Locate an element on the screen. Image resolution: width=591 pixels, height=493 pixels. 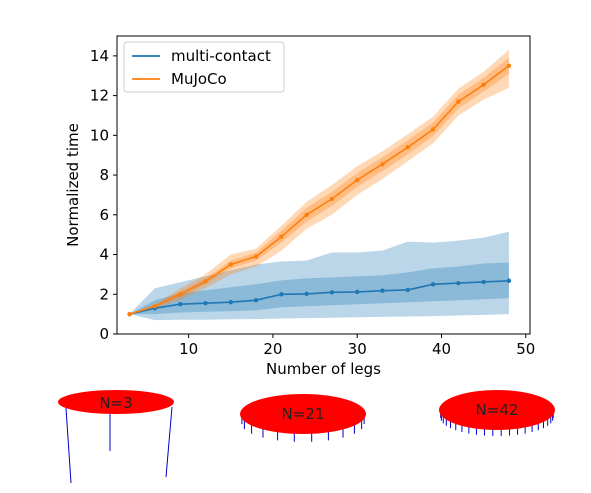
y-tick-label: 6 is located at coordinates (104, 215).